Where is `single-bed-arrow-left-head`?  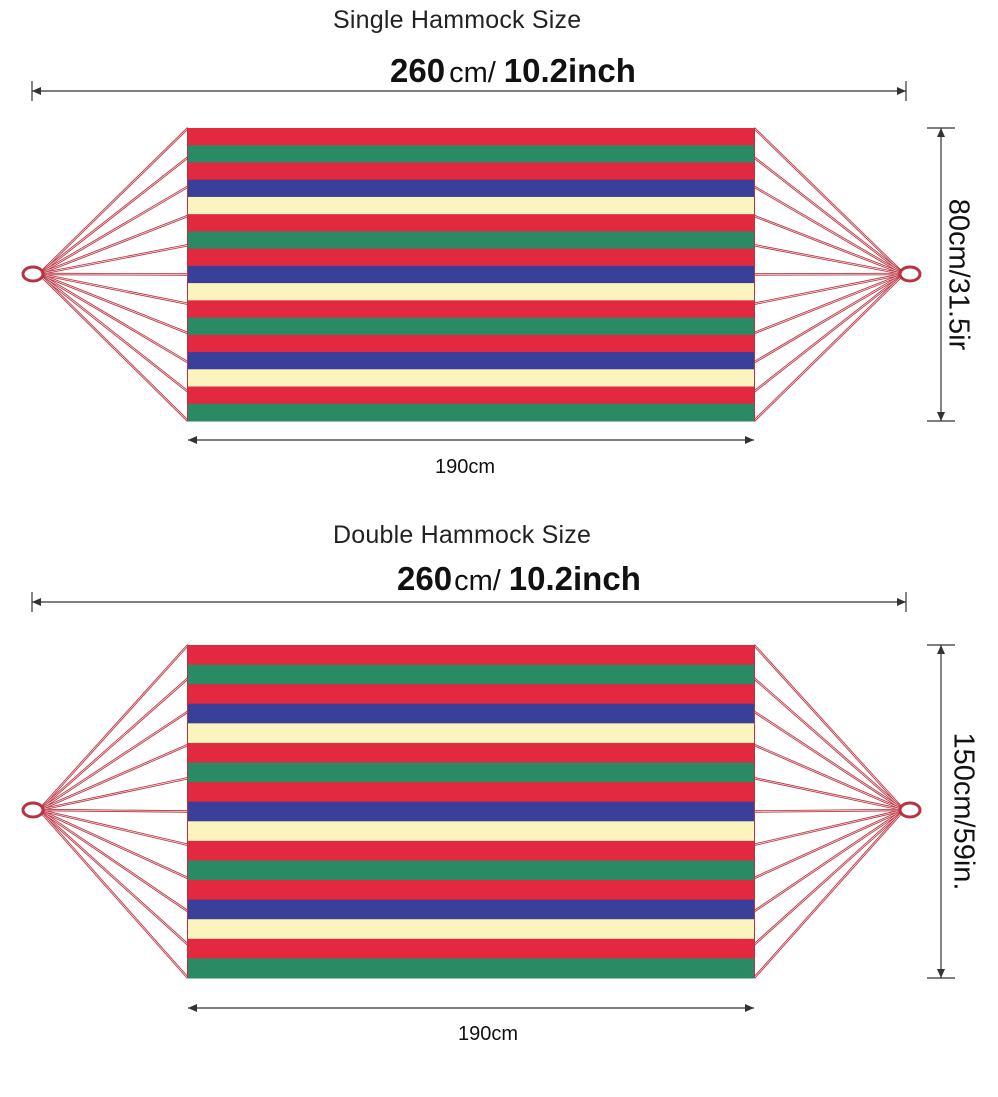 single-bed-arrow-left-head is located at coordinates (192, 440).